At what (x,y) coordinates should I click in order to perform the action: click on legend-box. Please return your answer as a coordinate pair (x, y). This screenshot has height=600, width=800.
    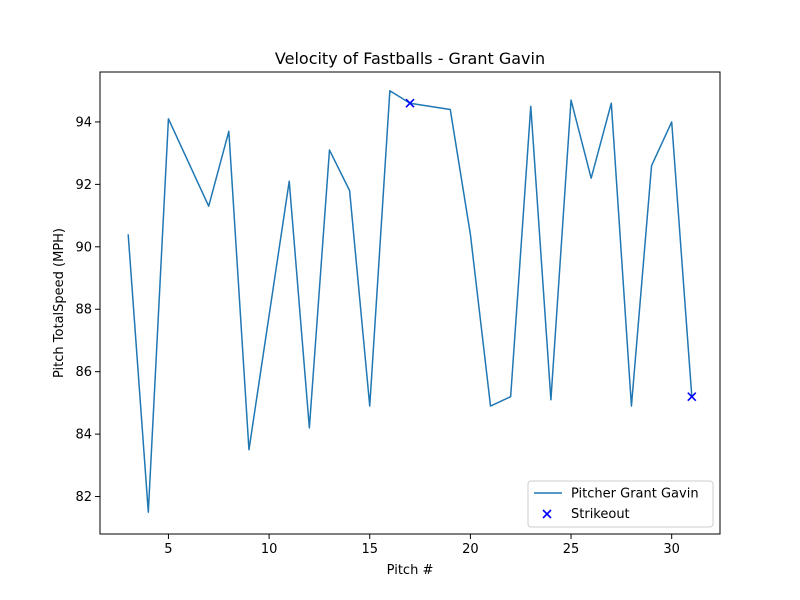
    Looking at the image, I should click on (620, 504).